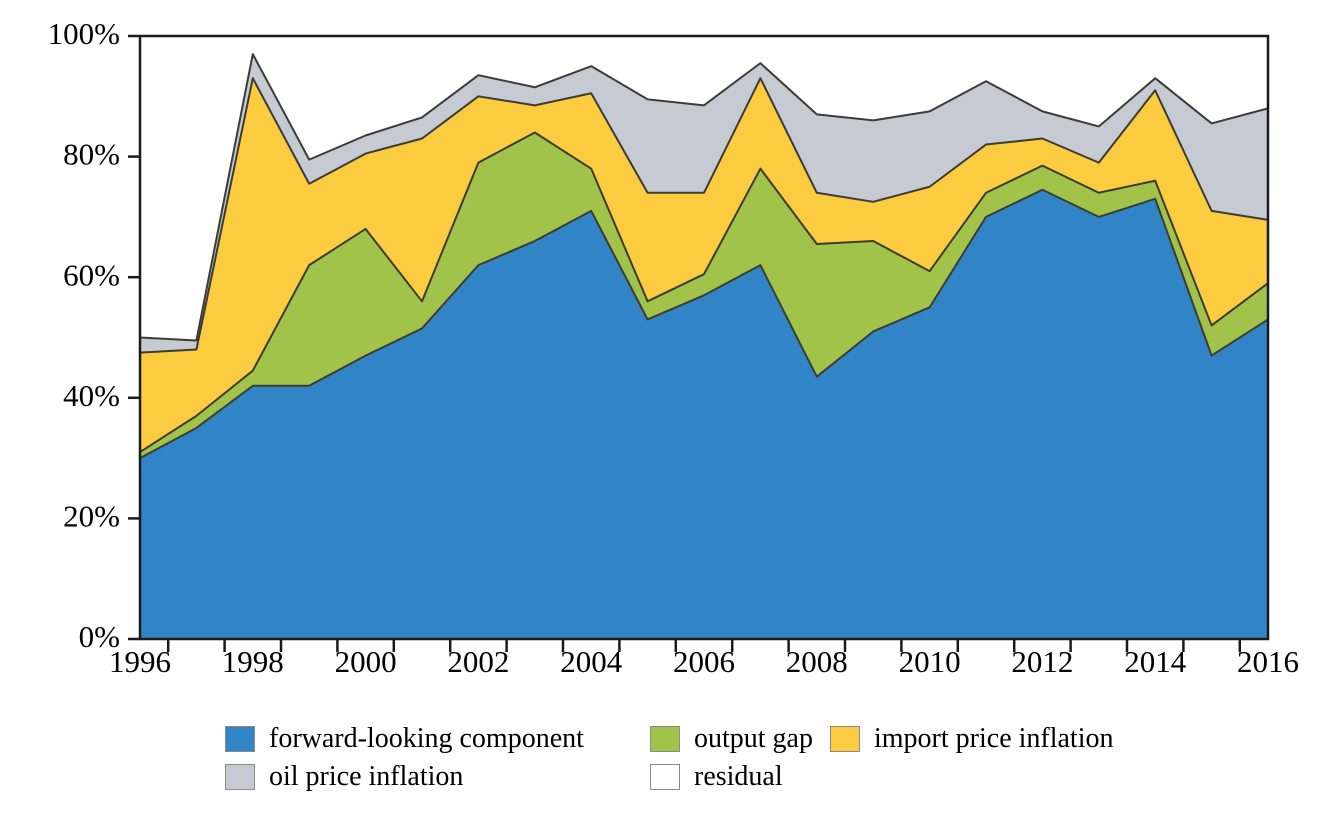 Image resolution: width=1338 pixels, height=833 pixels. I want to click on legend-swatch-oil-price-inflation, so click(240, 777).